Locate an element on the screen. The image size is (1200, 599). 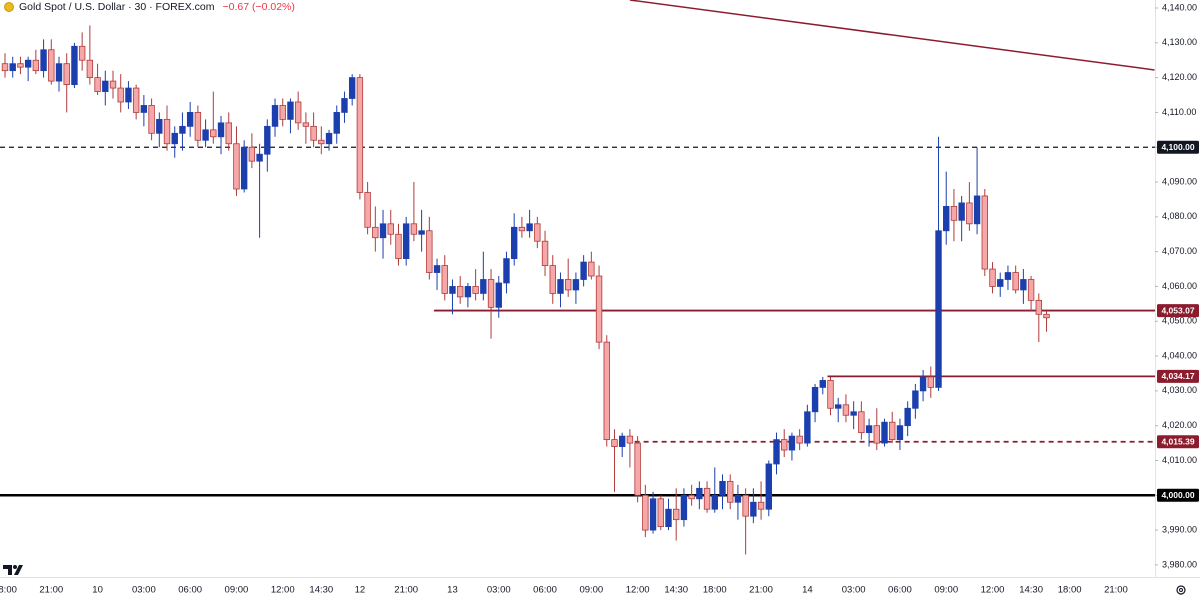
y-tick-label: 4,060.00 is located at coordinates (1179, 286).